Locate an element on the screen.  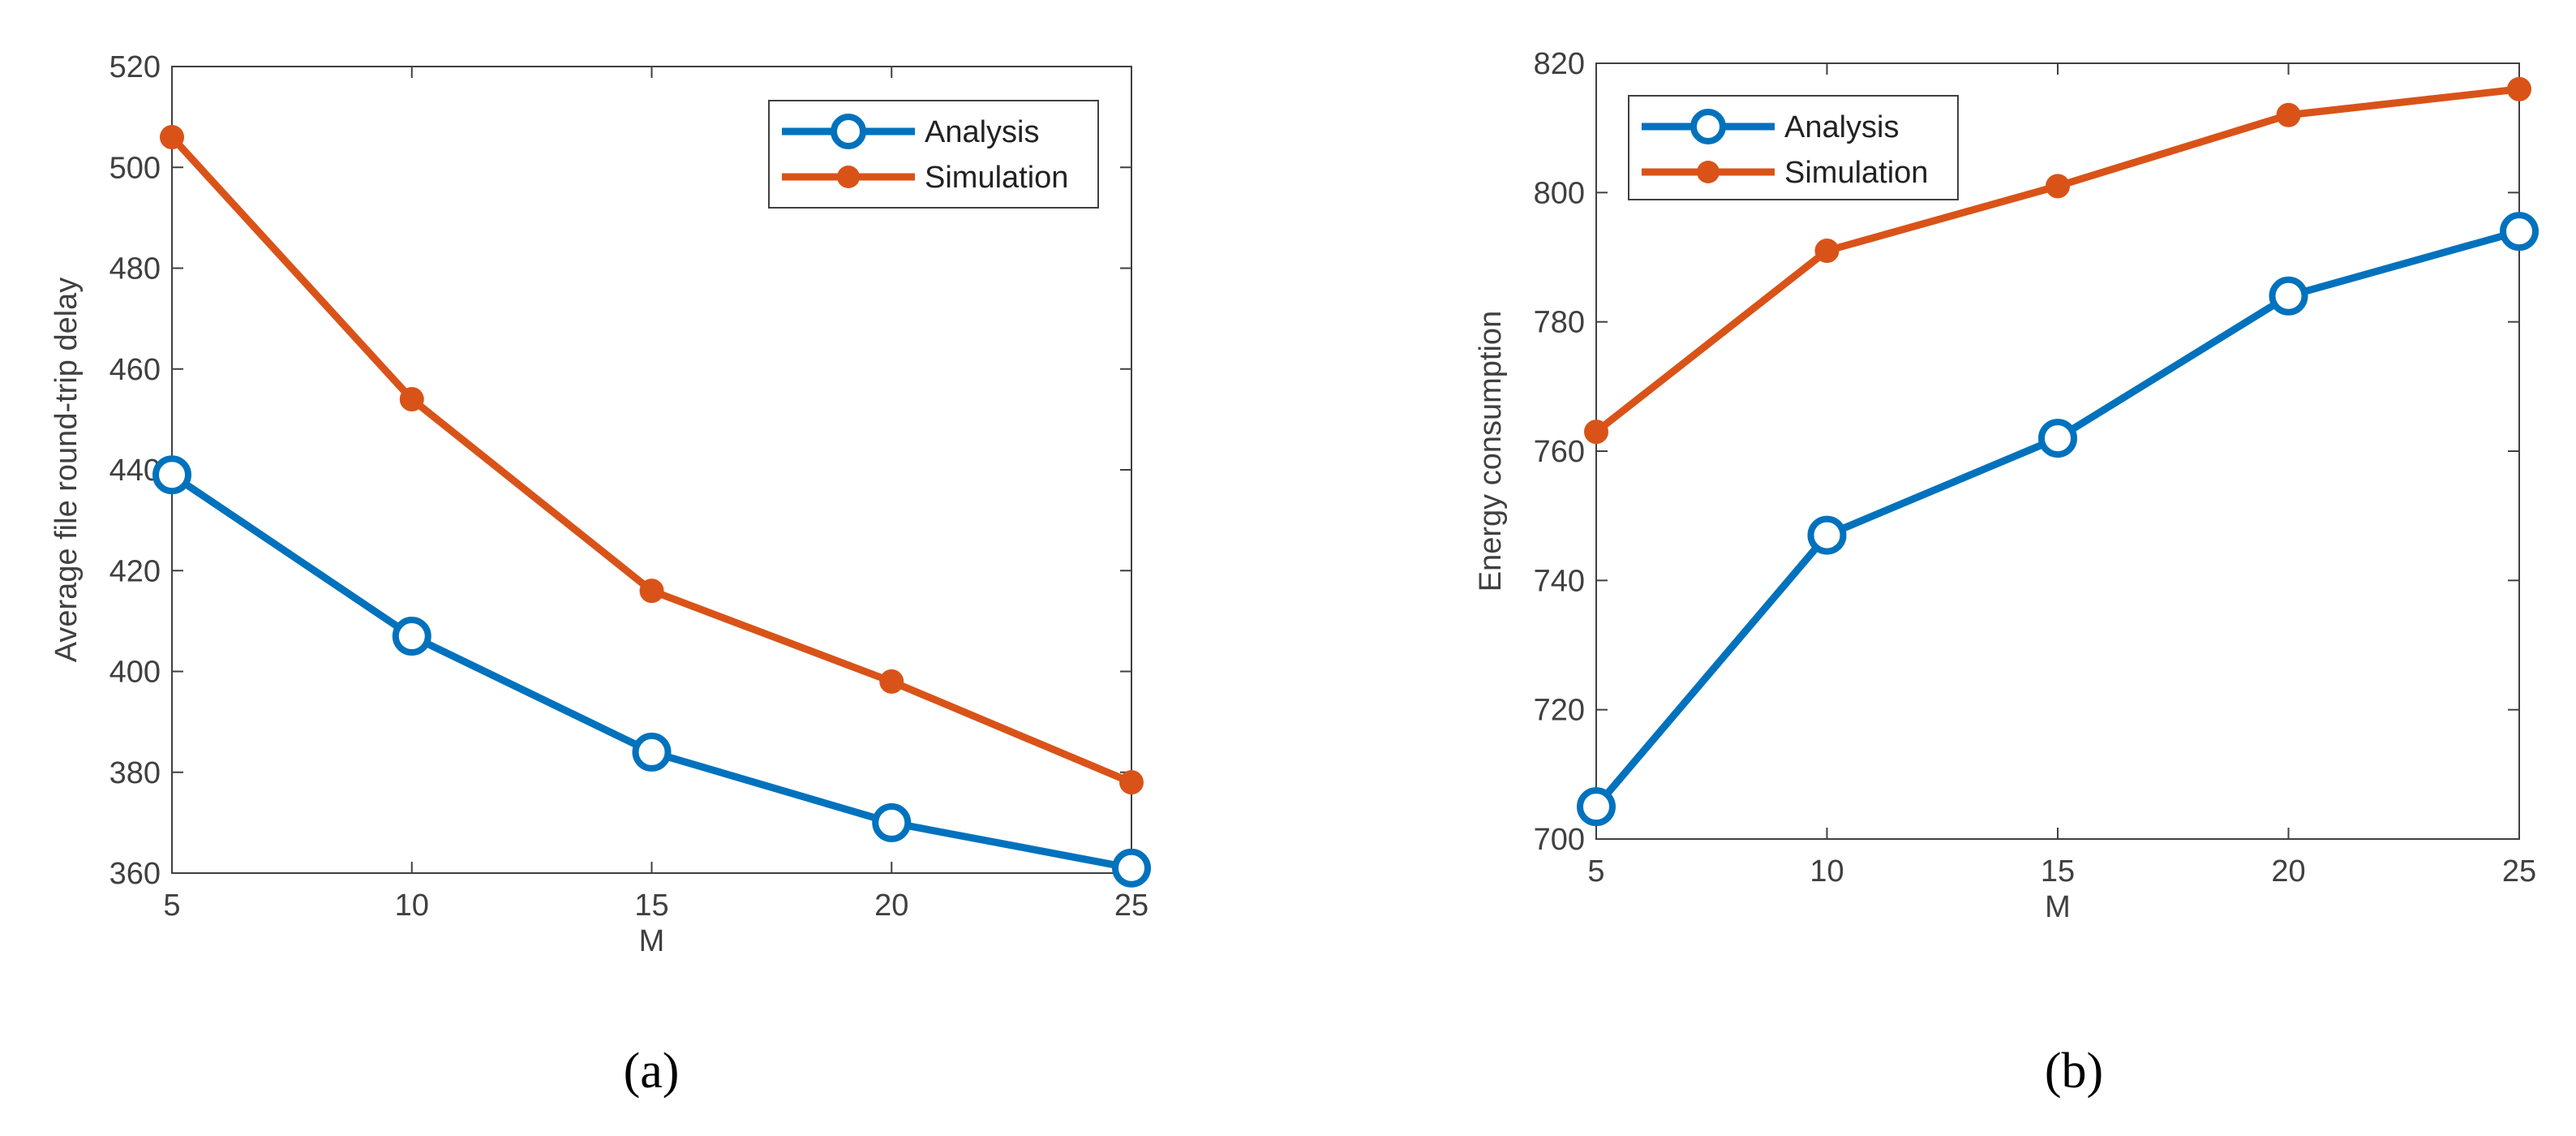
y-tick-label: 420 is located at coordinates (135, 571).